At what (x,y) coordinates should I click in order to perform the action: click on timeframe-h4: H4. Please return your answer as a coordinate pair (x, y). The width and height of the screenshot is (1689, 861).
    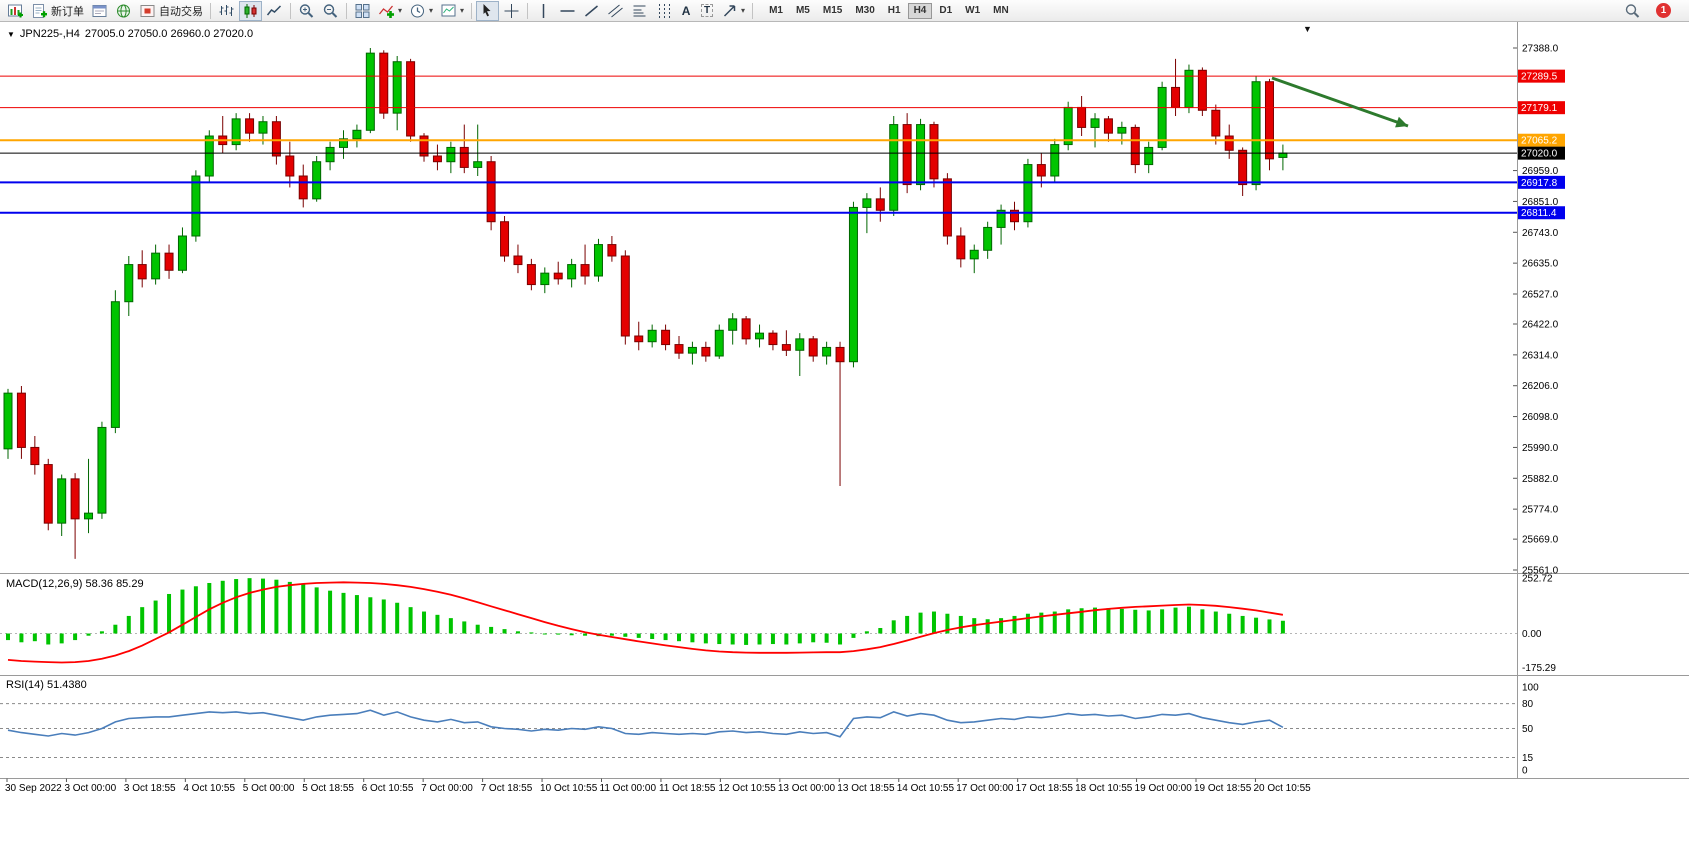
    Looking at the image, I should click on (920, 10).